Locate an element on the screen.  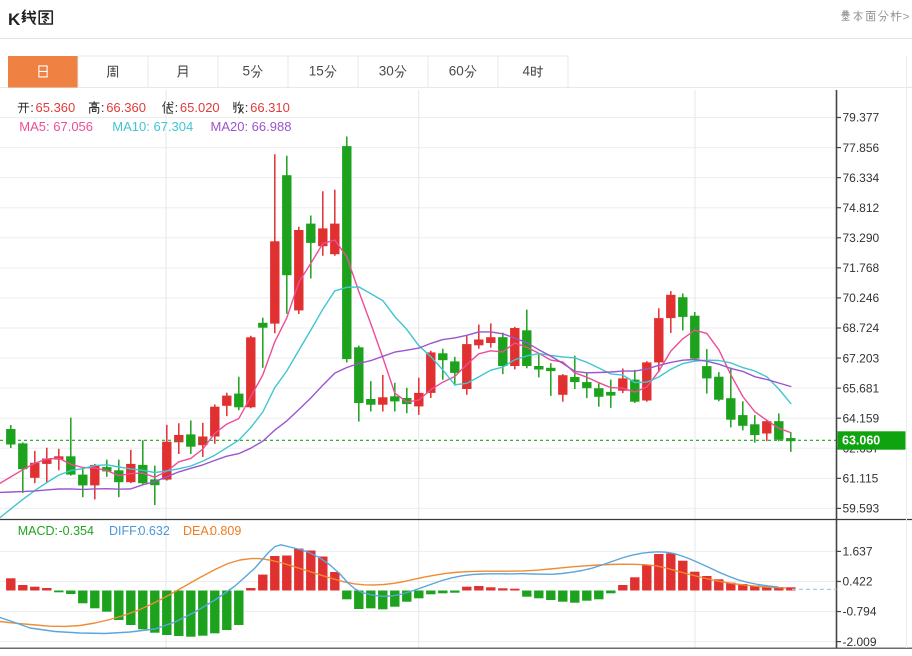
svg-text: 0.809 is located at coordinates (225, 531).